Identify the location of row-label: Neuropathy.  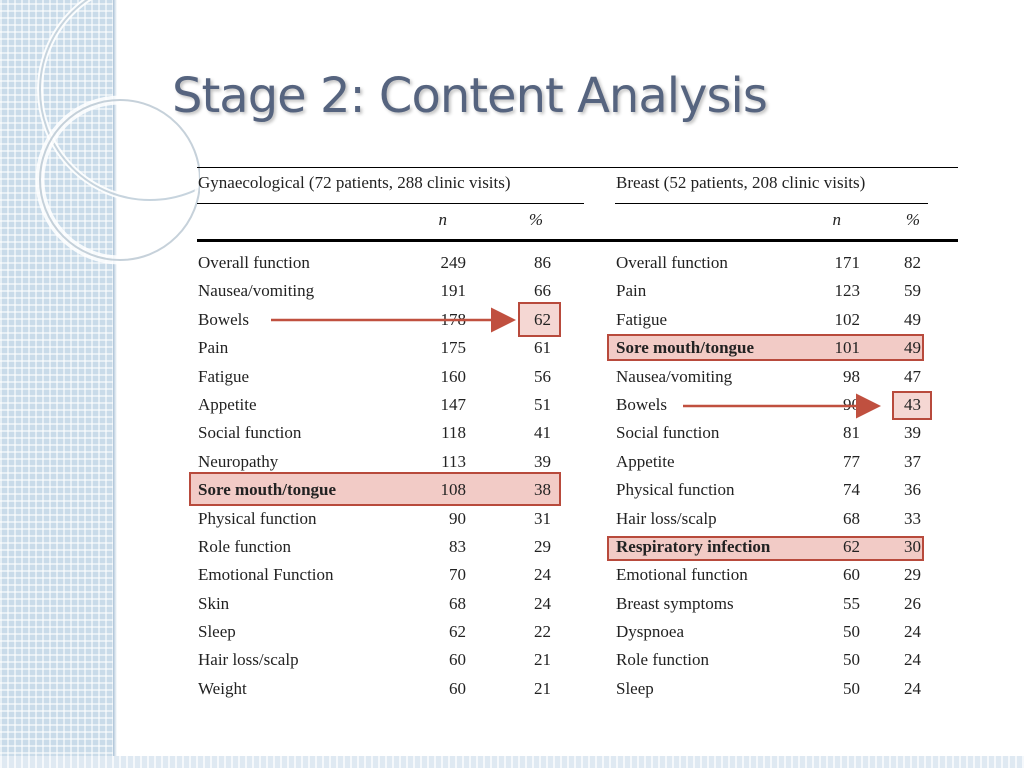
(238, 461).